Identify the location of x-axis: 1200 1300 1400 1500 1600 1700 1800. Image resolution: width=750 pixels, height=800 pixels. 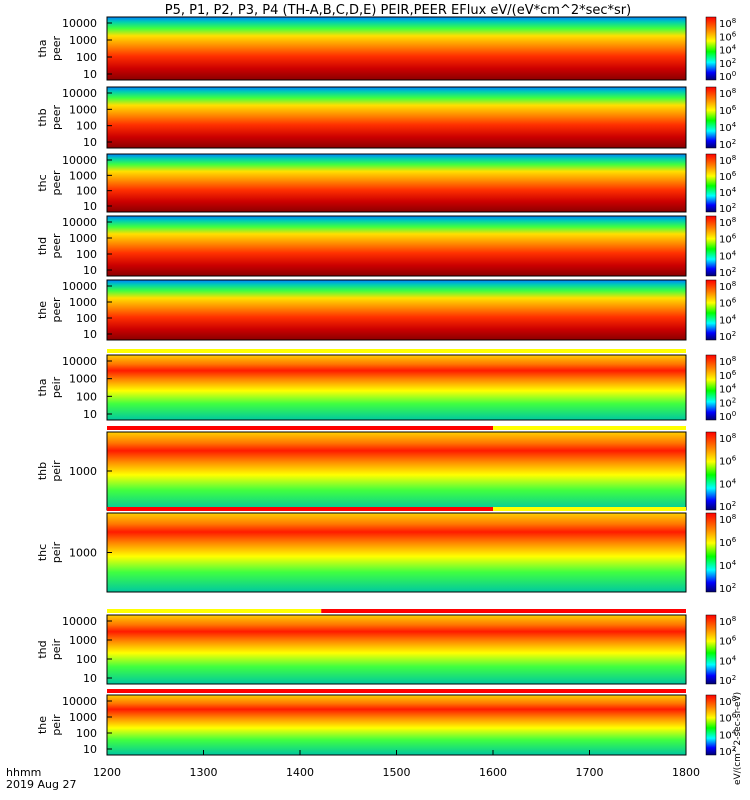
(396, 764).